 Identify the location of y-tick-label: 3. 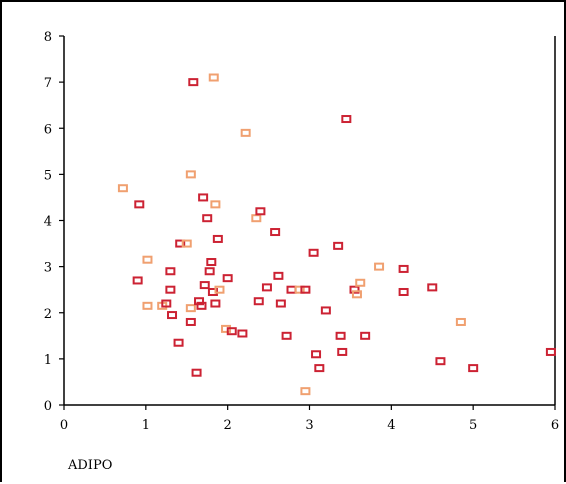
(48, 268).